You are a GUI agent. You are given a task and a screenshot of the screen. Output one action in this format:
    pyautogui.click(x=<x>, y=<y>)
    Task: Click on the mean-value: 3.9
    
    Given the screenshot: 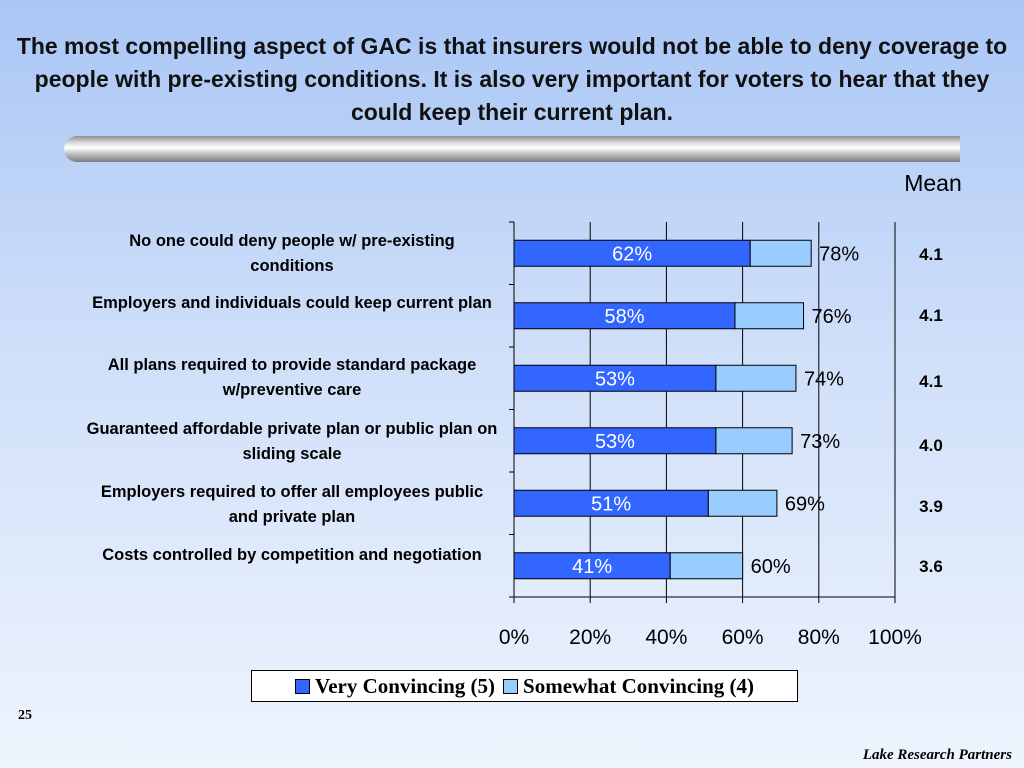 What is the action you would take?
    pyautogui.click(x=931, y=506)
    